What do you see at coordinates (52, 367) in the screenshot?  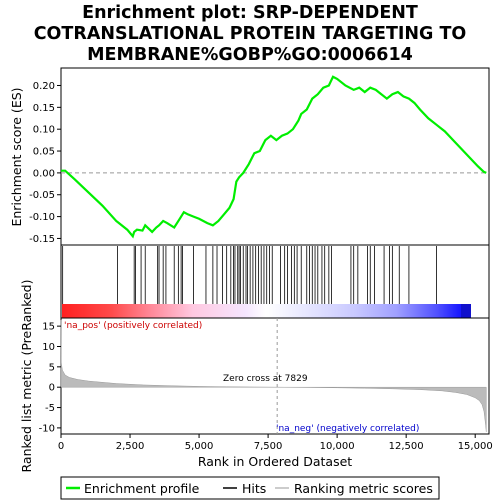 I see `rank-y-tick-label: 5` at bounding box center [52, 367].